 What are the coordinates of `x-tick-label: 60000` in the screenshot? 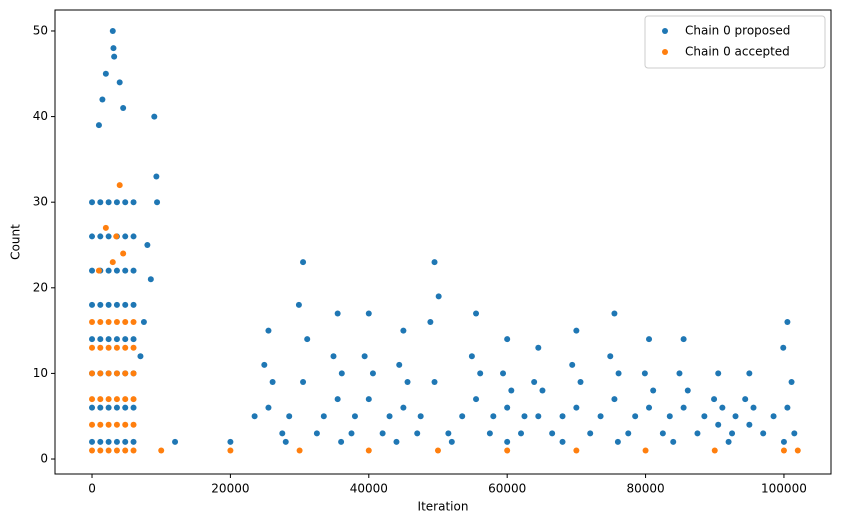 It's located at (507, 489).